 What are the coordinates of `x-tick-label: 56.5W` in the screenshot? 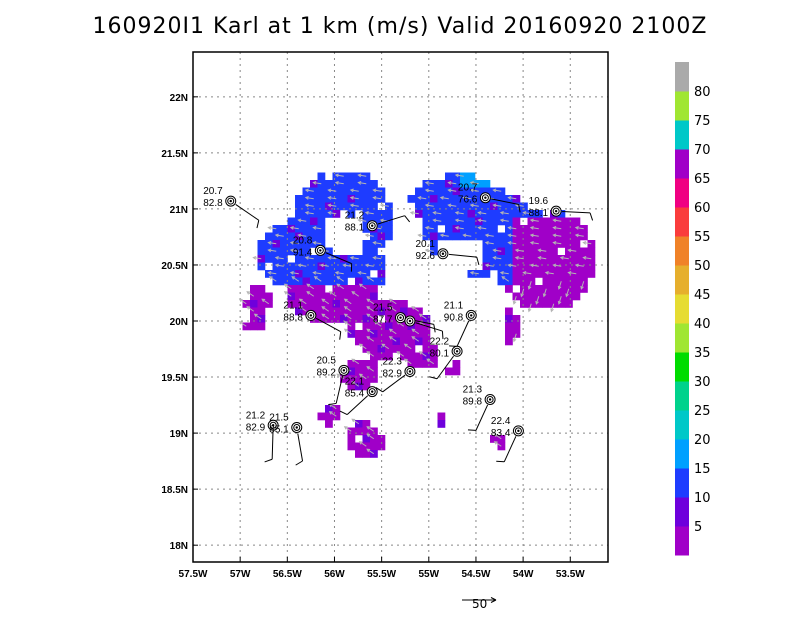 It's located at (287, 574).